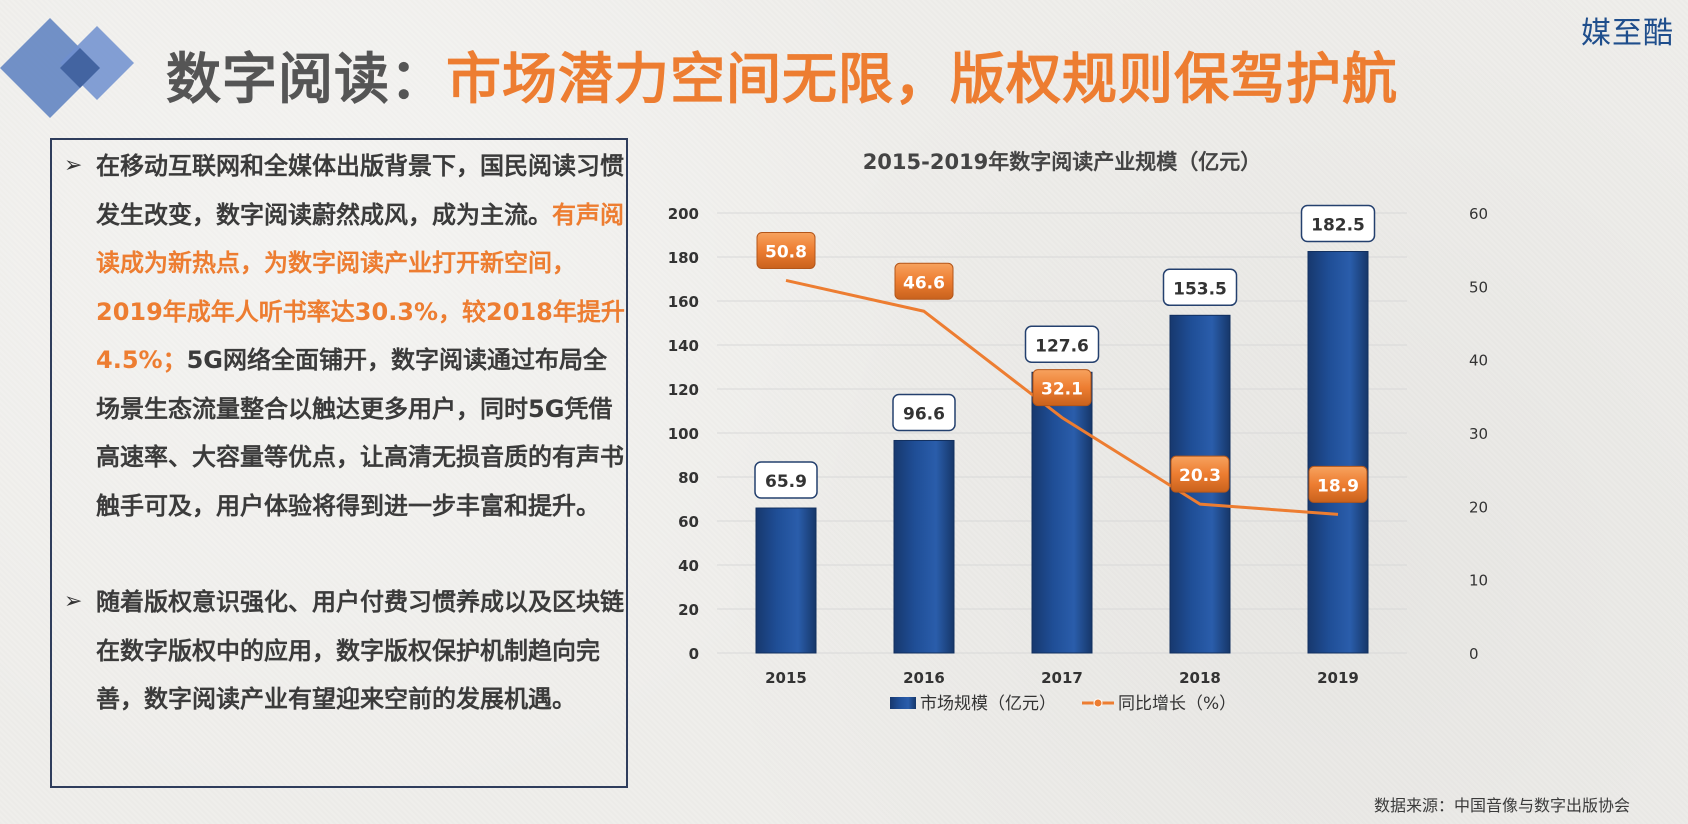 Image resolution: width=1688 pixels, height=824 pixels. What do you see at coordinates (1200, 678) in the screenshot?
I see `x-tick-label: 2018` at bounding box center [1200, 678].